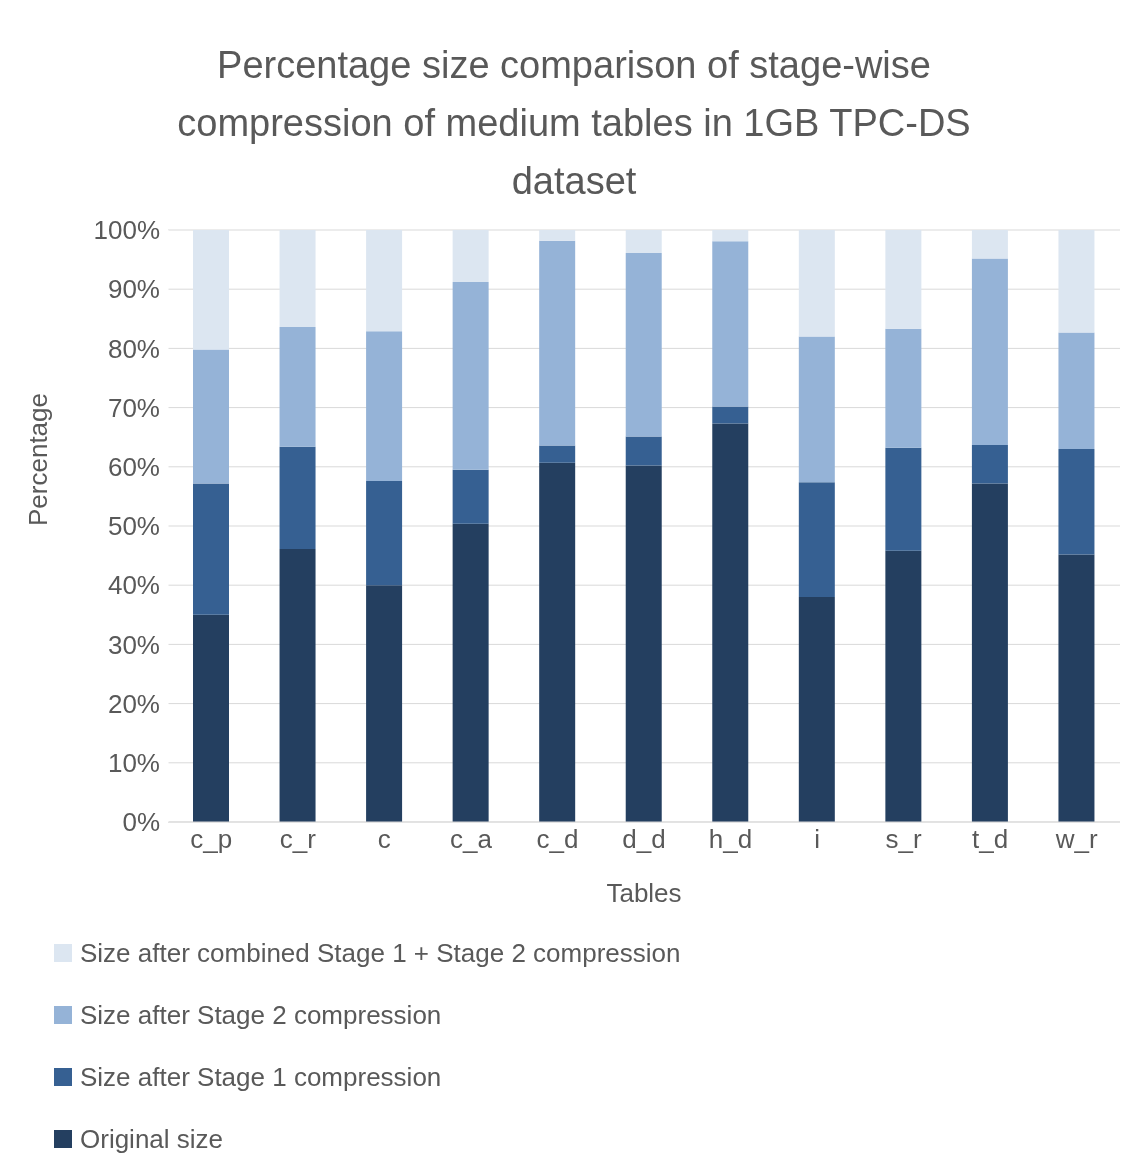 The height and width of the screenshot is (1172, 1148). Describe the element at coordinates (261, 1077) in the screenshot. I see `legend-label: Size after Stage 1 compression` at that location.